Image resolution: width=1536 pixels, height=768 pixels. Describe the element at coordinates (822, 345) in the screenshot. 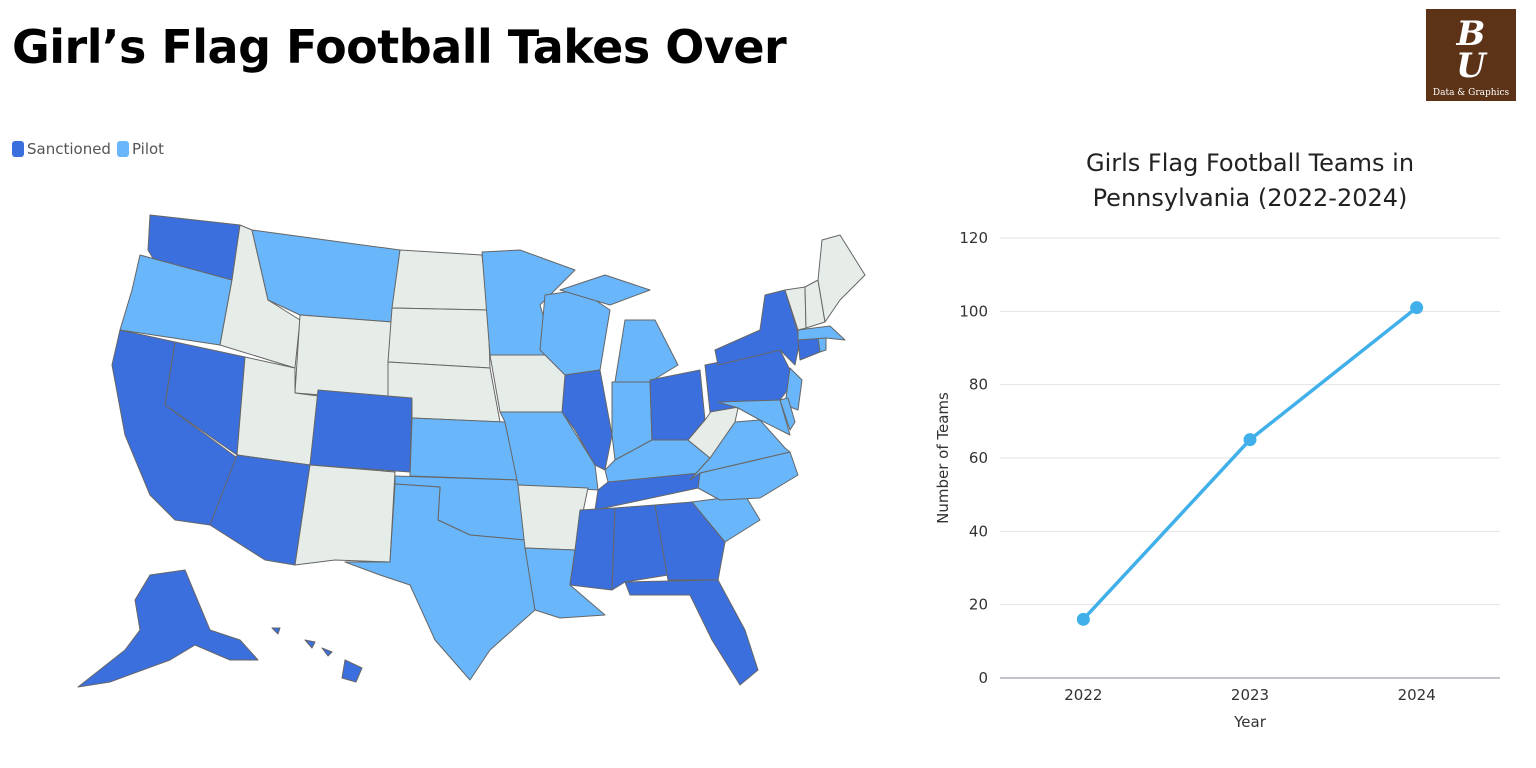

I see `state-rhode-island` at that location.